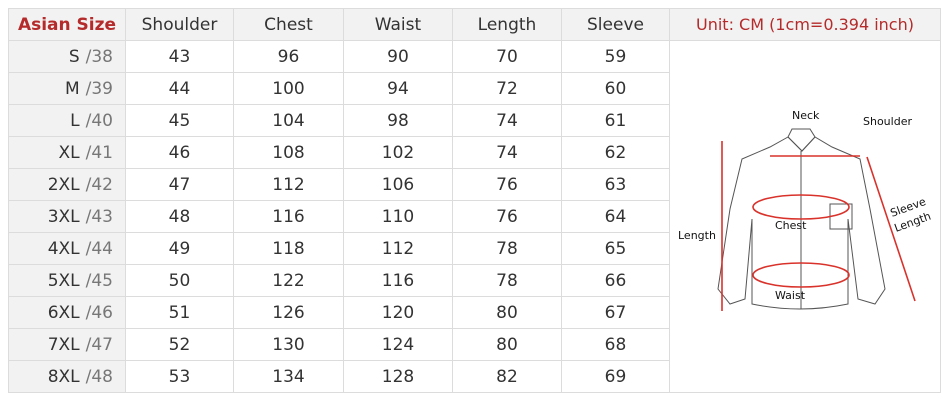 The image size is (949, 400). Describe the element at coordinates (179, 88) in the screenshot. I see `shoulder-cell: 44` at that location.